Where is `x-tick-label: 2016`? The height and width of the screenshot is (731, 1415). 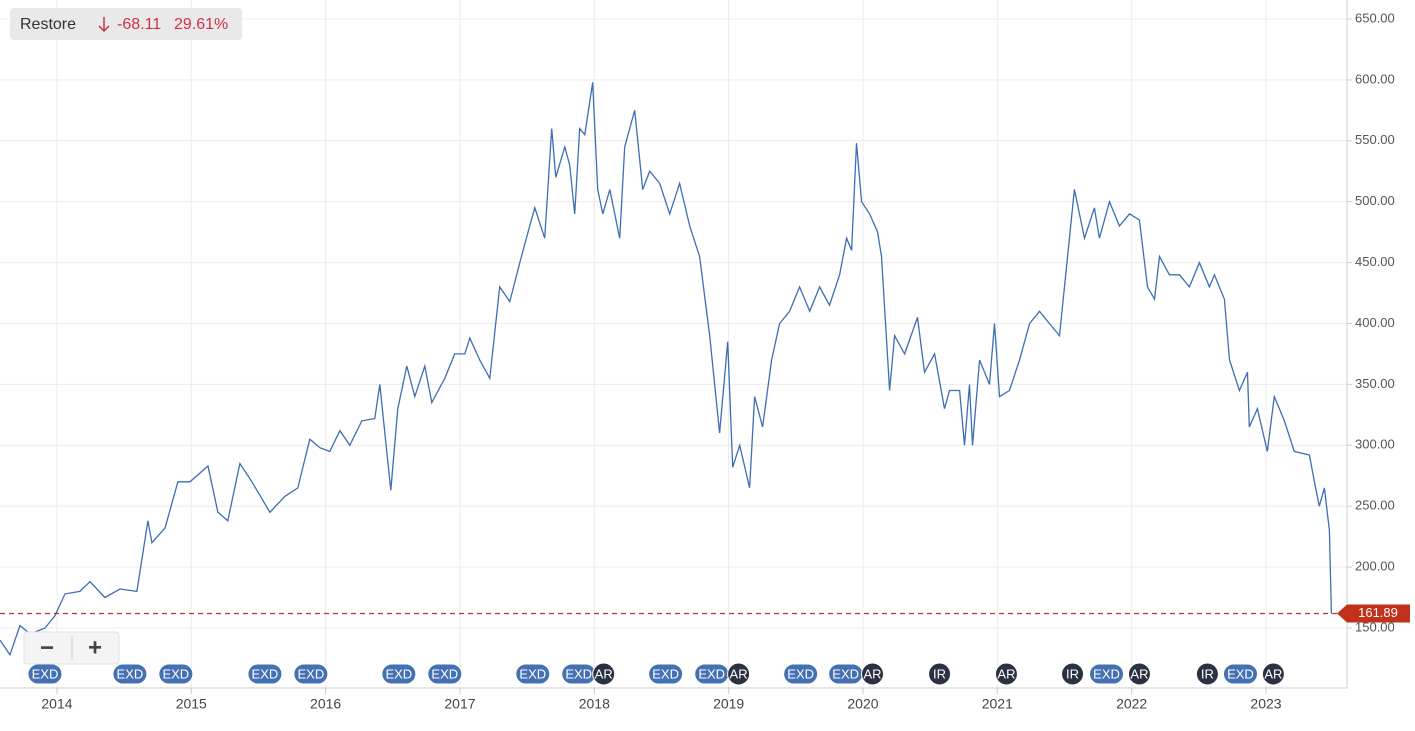
x-tick-label: 2016 is located at coordinates (325, 704).